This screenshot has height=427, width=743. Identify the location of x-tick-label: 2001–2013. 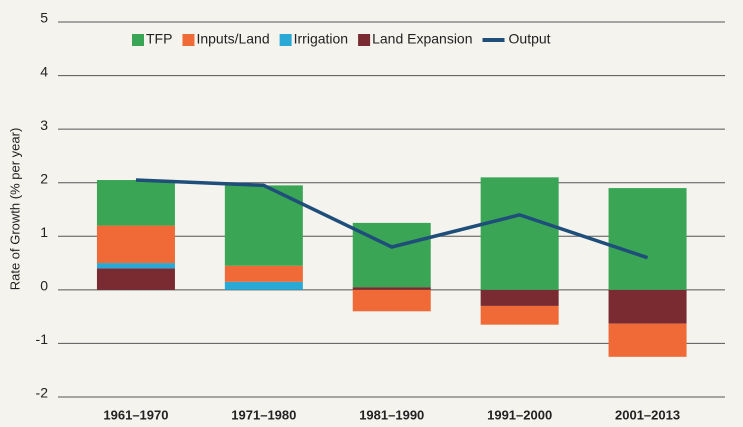
(647, 414).